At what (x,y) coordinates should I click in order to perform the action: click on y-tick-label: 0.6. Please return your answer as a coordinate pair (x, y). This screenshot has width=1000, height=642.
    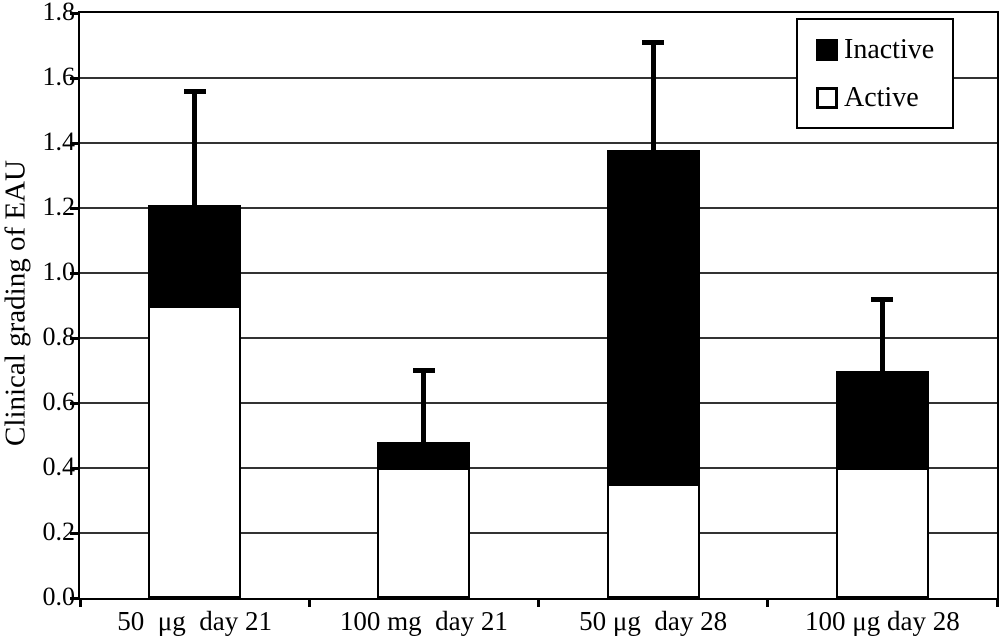
    Looking at the image, I should click on (59, 401).